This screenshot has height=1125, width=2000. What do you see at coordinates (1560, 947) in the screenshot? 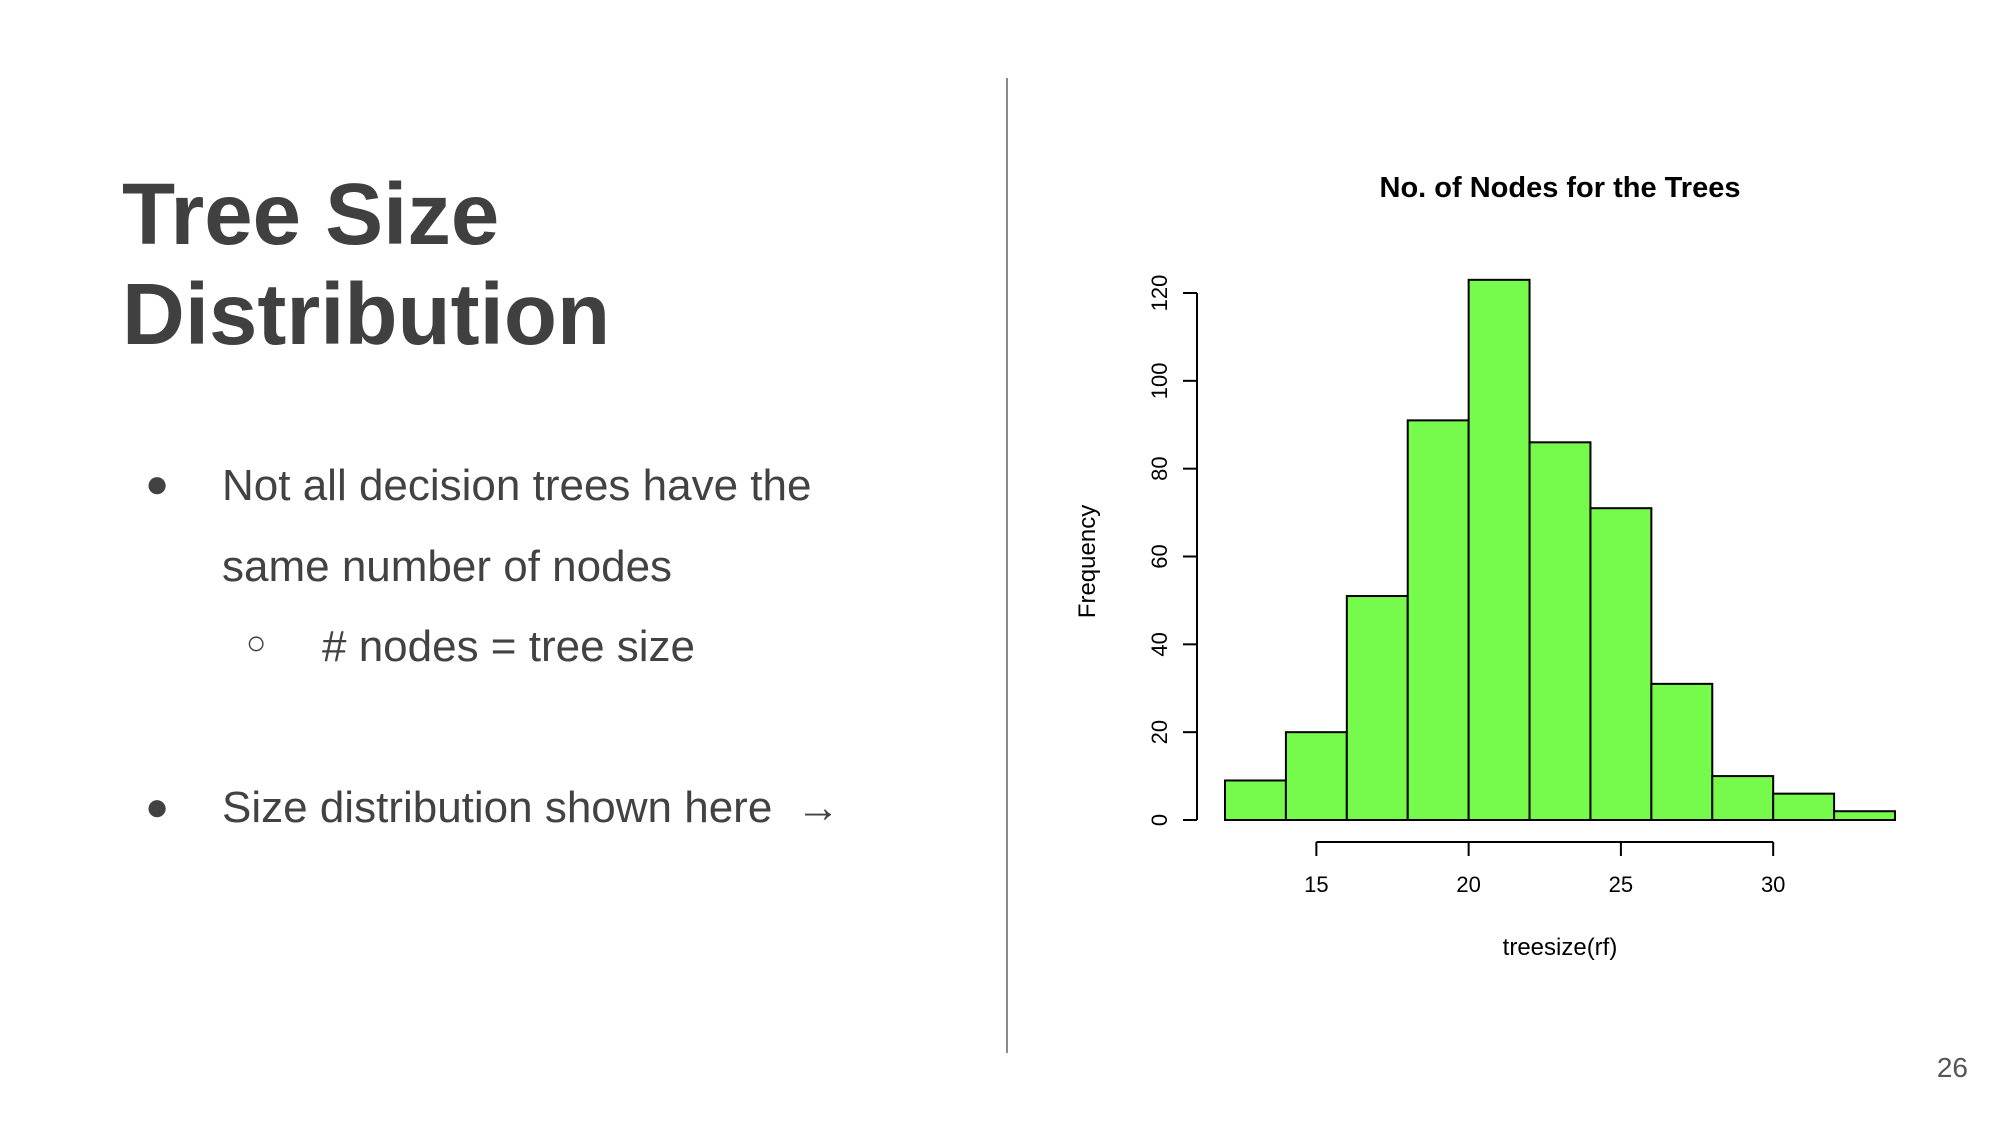
I see `x-axis-label: treesize(rf)` at bounding box center [1560, 947].